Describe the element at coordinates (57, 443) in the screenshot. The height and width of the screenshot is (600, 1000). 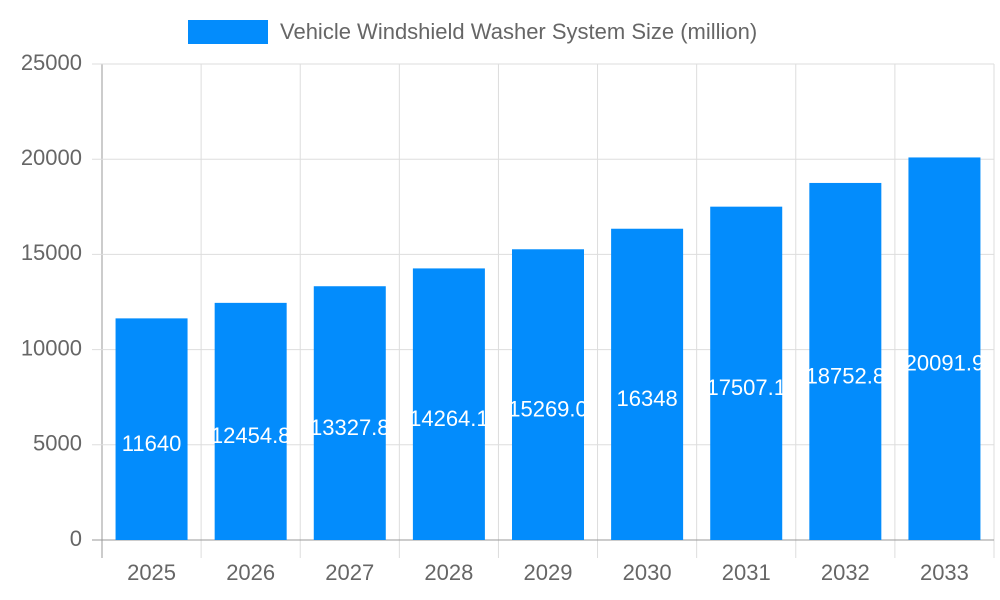
I see `y-tick-label: 5000` at that location.